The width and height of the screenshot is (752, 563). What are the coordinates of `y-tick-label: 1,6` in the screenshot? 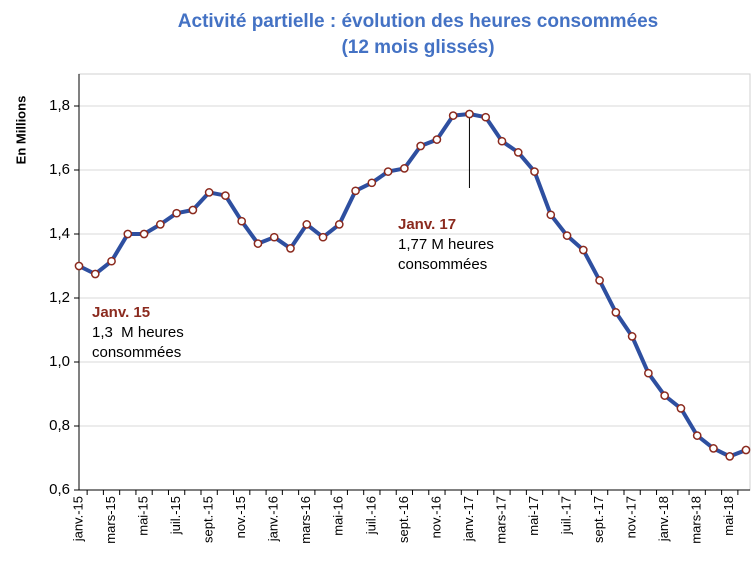 It's located at (59, 169).